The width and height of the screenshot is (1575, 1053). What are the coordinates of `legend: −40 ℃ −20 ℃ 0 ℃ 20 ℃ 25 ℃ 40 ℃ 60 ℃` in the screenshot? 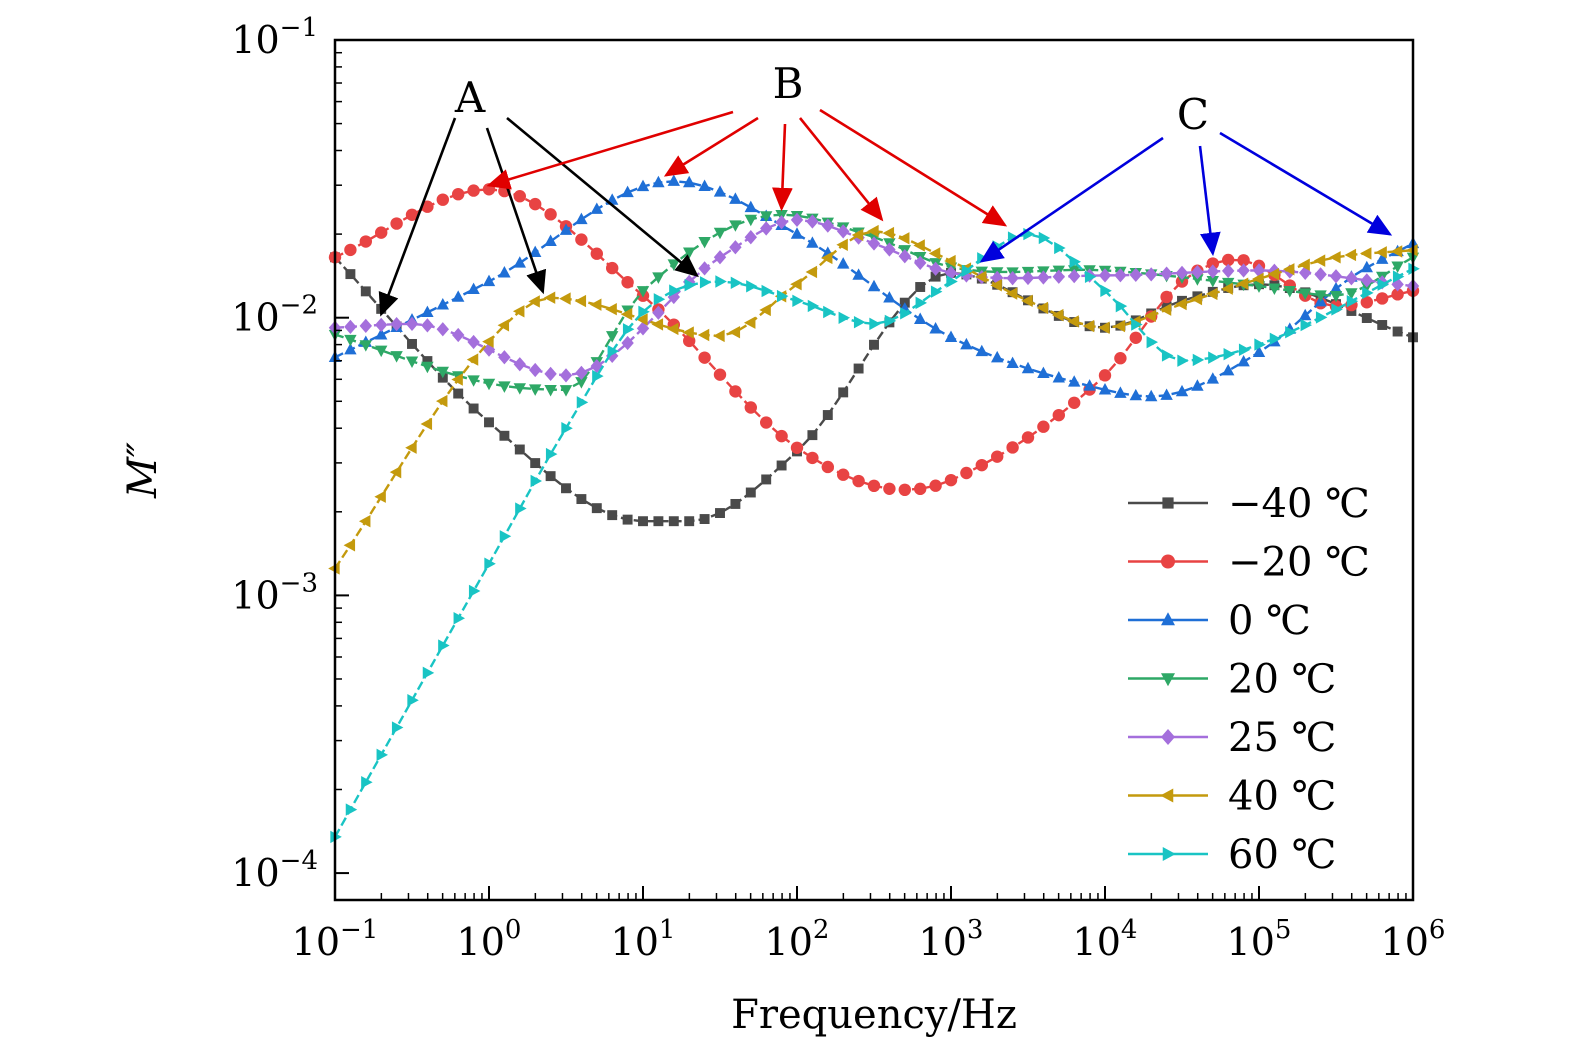 It's located at (1249, 679).